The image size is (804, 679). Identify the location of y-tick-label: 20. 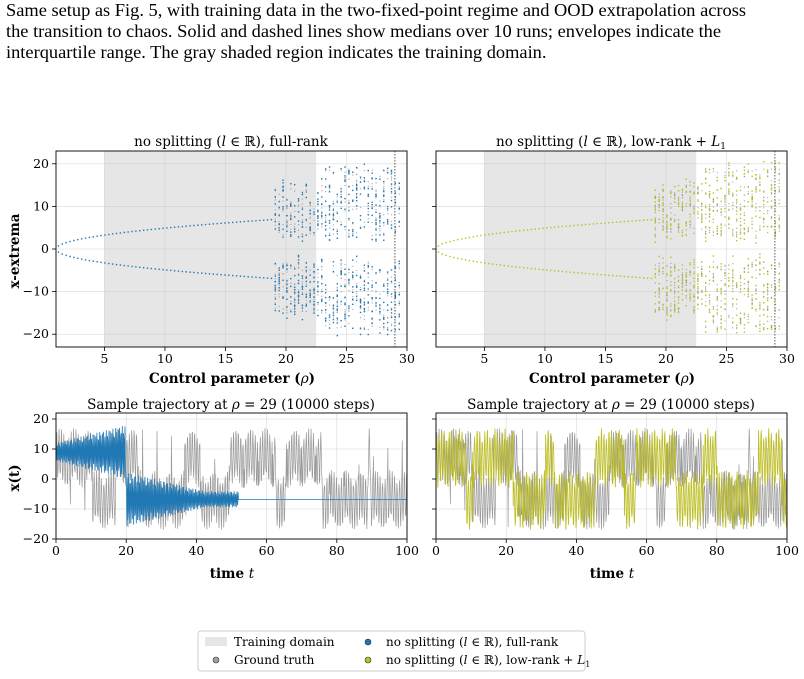
(41, 418).